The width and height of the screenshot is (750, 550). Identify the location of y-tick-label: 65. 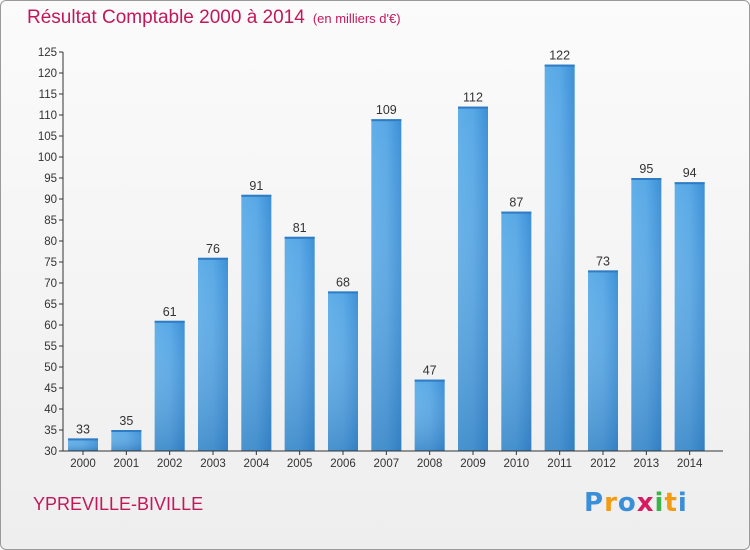
(50, 305).